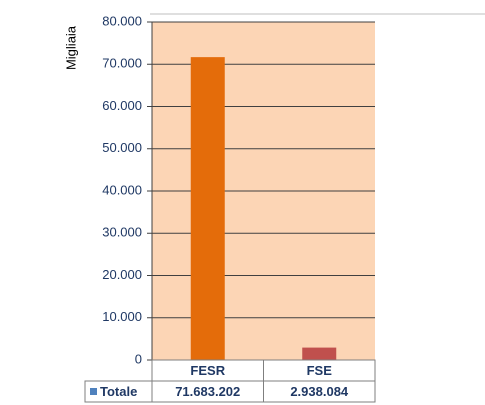  Describe the element at coordinates (122, 274) in the screenshot. I see `y-tick-label: 20.000` at that location.